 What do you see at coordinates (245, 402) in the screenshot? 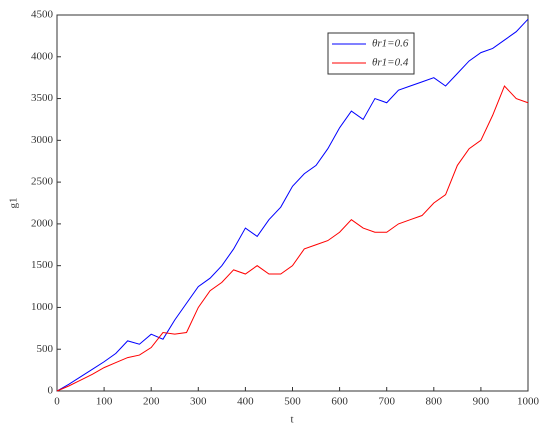
I see `x-tick-label: 400` at bounding box center [245, 402].